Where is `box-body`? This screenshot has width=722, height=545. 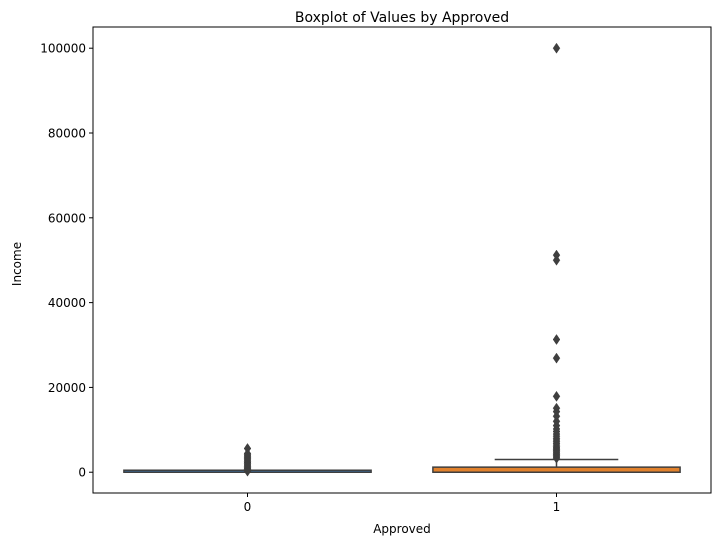
box-body is located at coordinates (556, 469).